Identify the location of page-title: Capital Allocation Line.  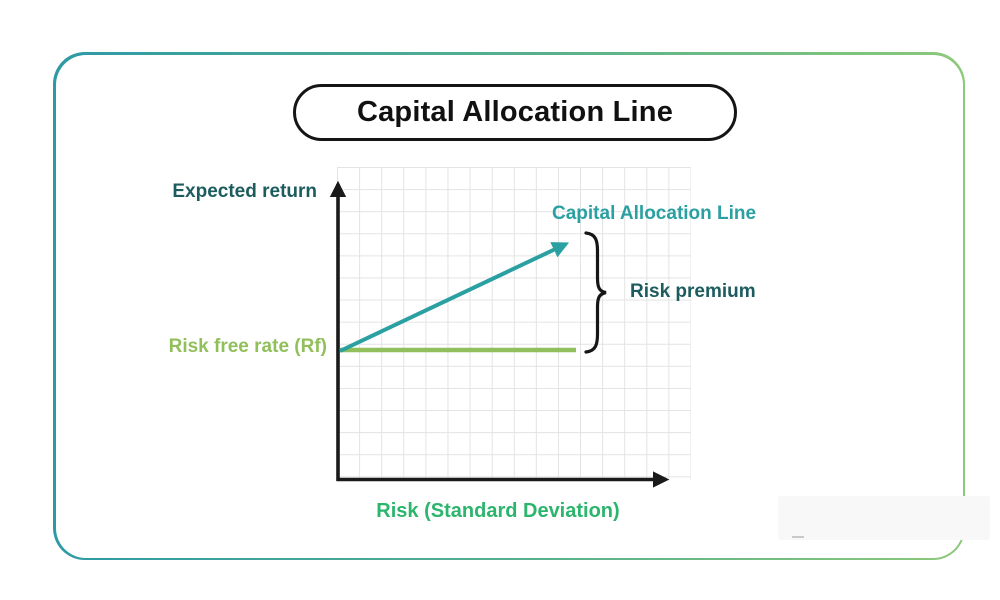
(515, 112).